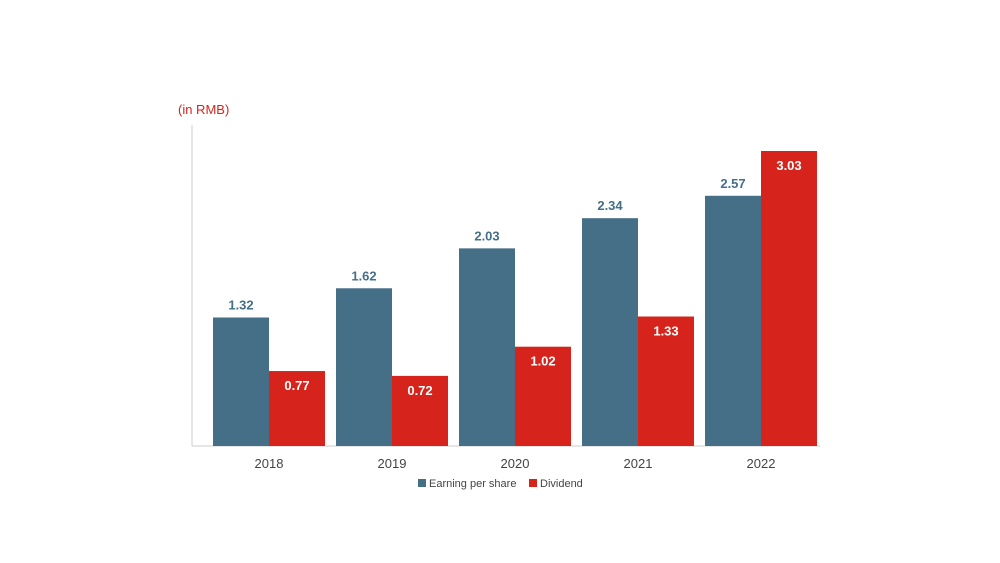 Image resolution: width=1000 pixels, height=563 pixels. Describe the element at coordinates (542, 361) in the screenshot. I see `data-label-dividend-2020: 1.02` at that location.